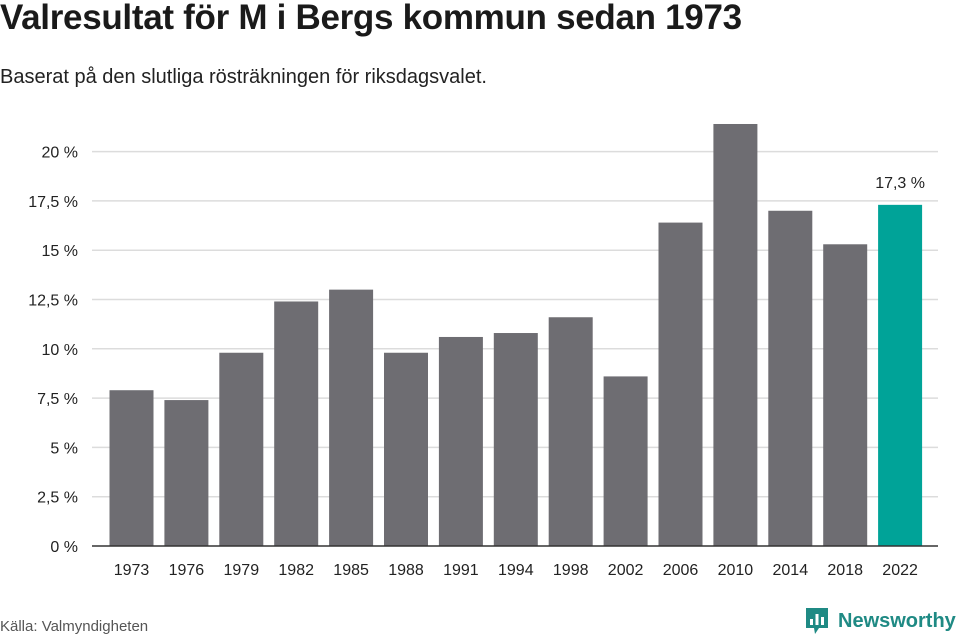 The image size is (960, 640). Describe the element at coordinates (64, 547) in the screenshot. I see `y-tick-label: 0 %` at that location.